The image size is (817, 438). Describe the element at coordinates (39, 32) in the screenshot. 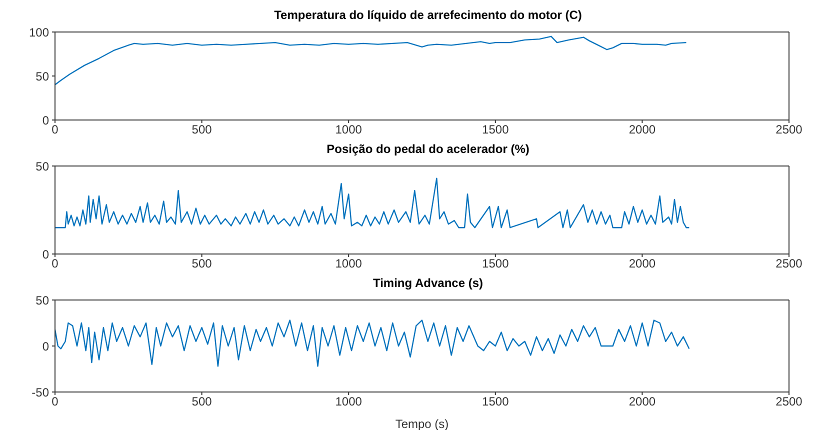

I see `y-tick-label: 100` at that location.